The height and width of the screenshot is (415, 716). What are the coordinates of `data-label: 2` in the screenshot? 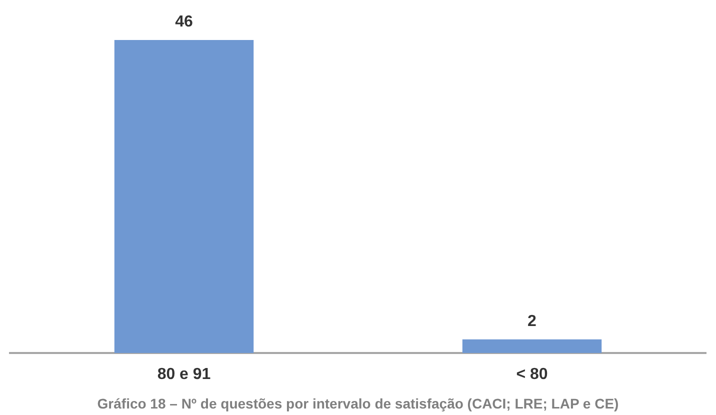 It's located at (532, 321).